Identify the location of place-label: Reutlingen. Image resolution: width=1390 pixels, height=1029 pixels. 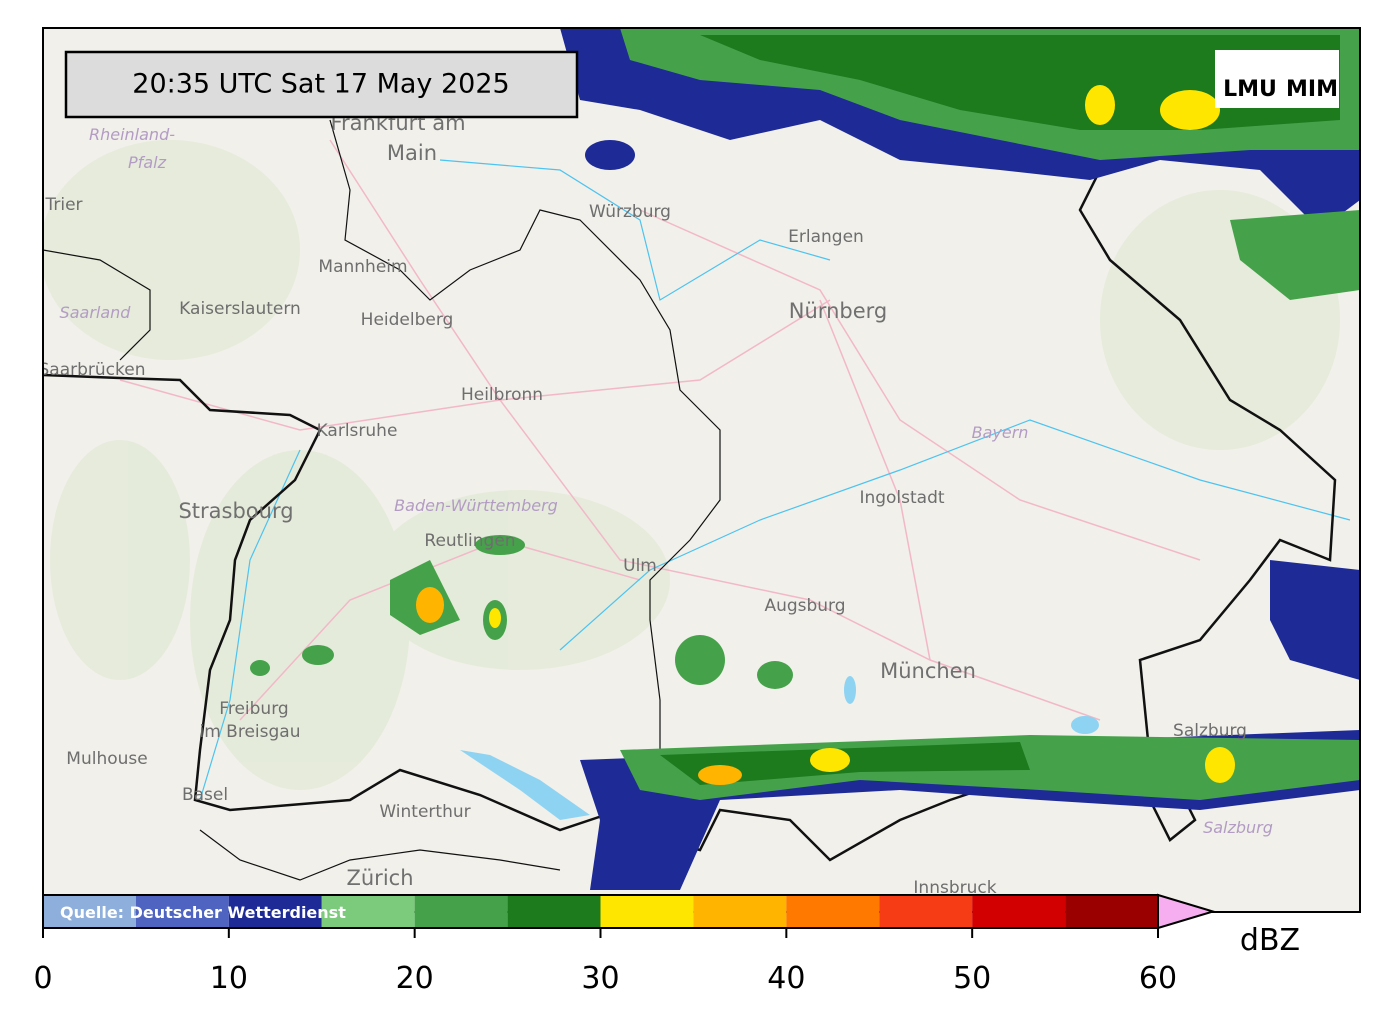
(469, 541).